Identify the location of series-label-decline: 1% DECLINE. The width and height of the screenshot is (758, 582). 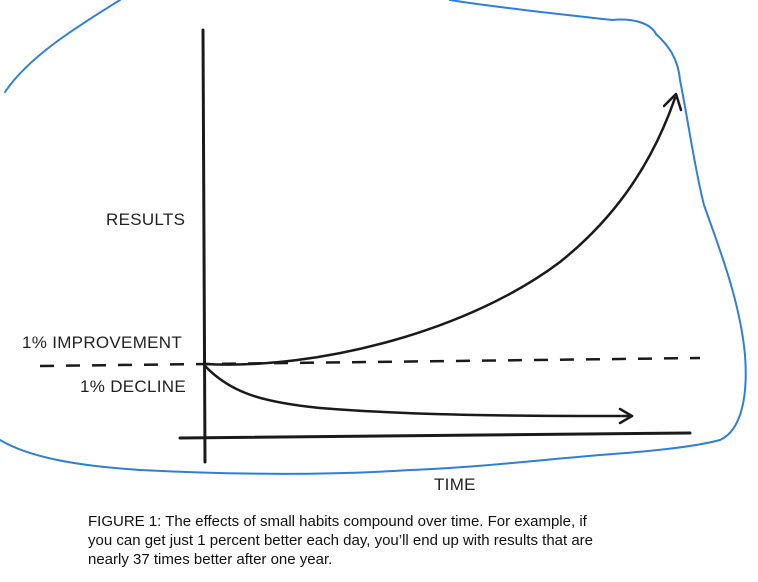
(133, 386).